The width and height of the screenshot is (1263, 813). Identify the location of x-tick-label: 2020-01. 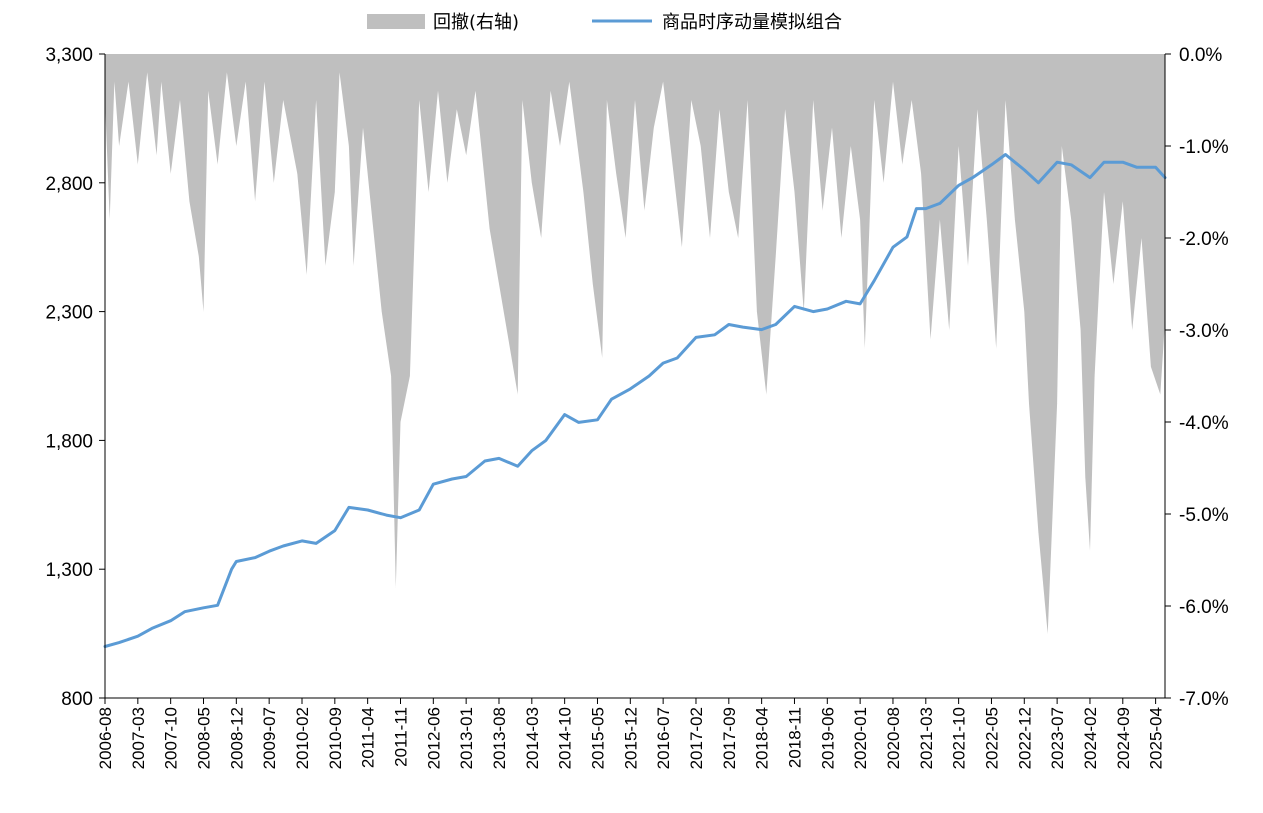
(860, 738).